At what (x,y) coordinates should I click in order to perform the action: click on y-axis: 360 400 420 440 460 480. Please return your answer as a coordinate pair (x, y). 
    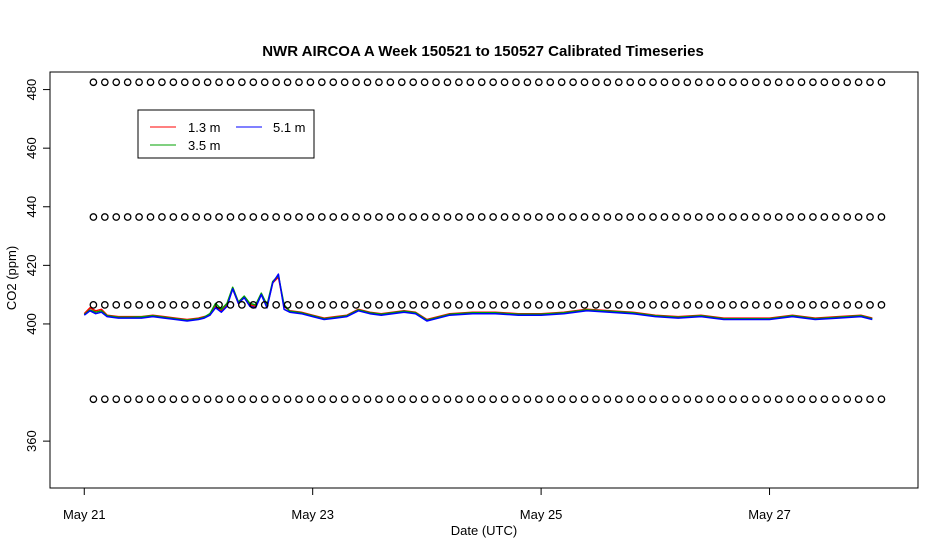
    Looking at the image, I should click on (37, 265).